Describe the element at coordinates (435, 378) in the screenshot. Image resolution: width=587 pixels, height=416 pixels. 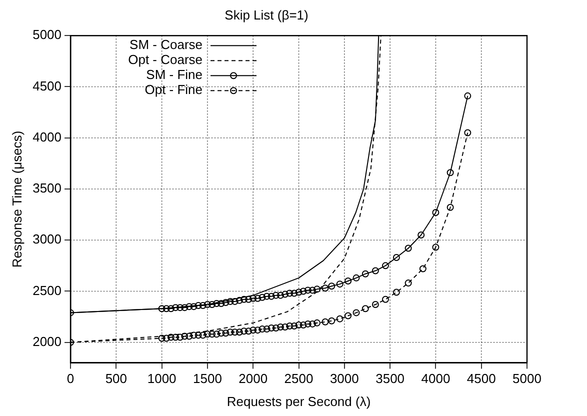
I see `x-tick-label: 4000` at that location.